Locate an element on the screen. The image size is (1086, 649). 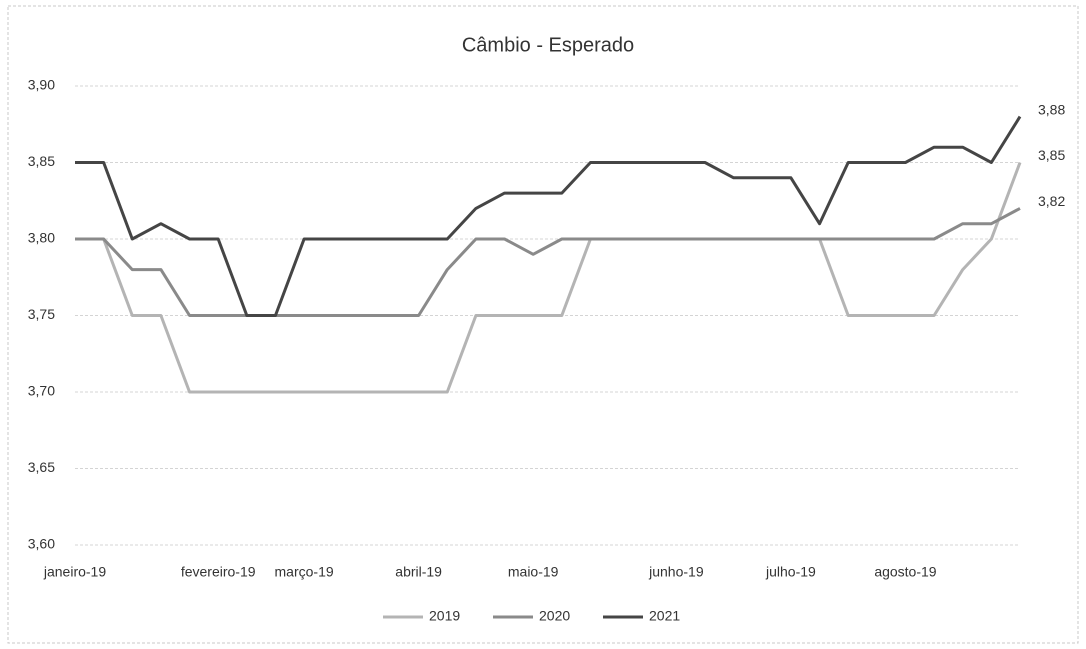
legend-label: 2019 is located at coordinates (444, 616).